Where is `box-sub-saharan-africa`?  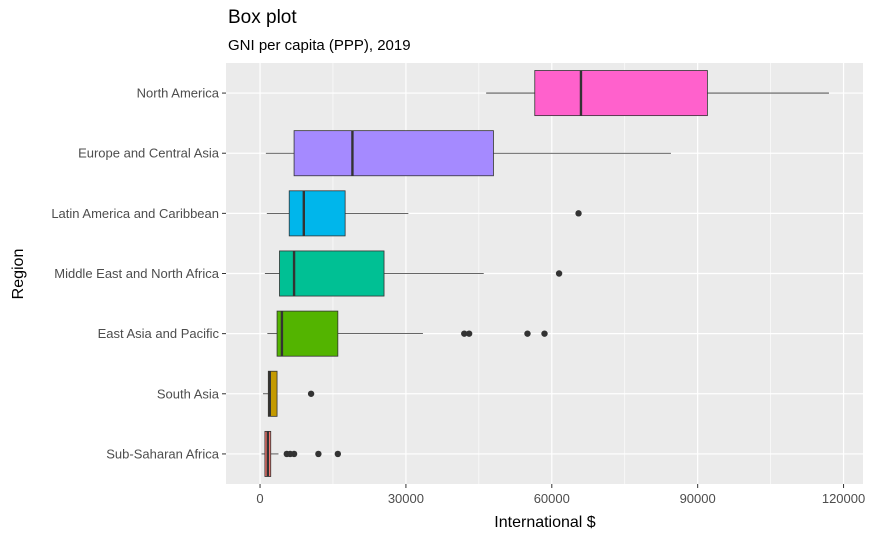 box-sub-saharan-africa is located at coordinates (301, 453).